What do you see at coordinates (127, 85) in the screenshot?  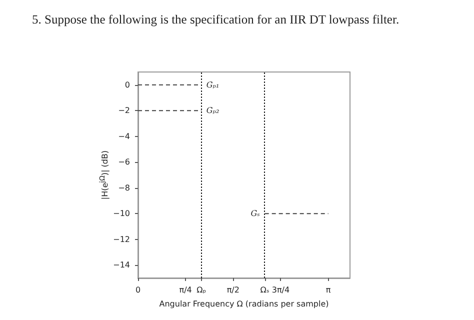 I see `y-tick-label: 0` at bounding box center [127, 85].